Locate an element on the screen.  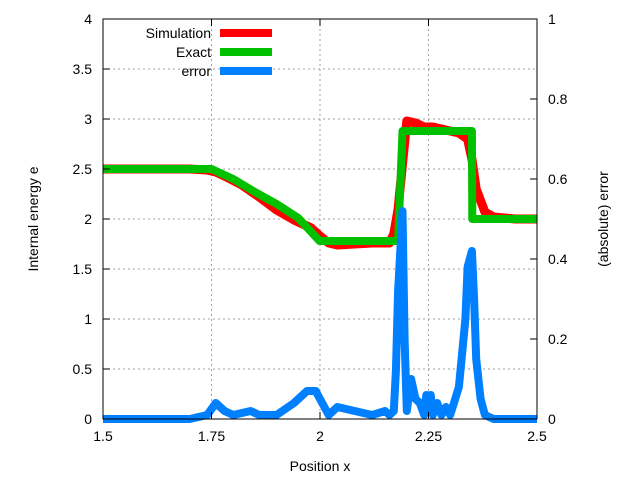
y-tick-label: 3 is located at coordinates (88, 119).